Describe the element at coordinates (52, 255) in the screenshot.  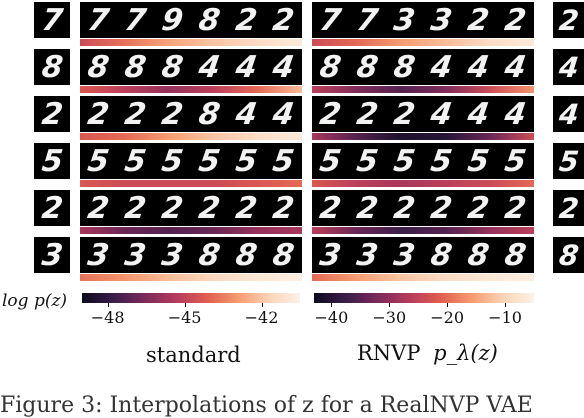
I see `source-digit: 3` at that location.